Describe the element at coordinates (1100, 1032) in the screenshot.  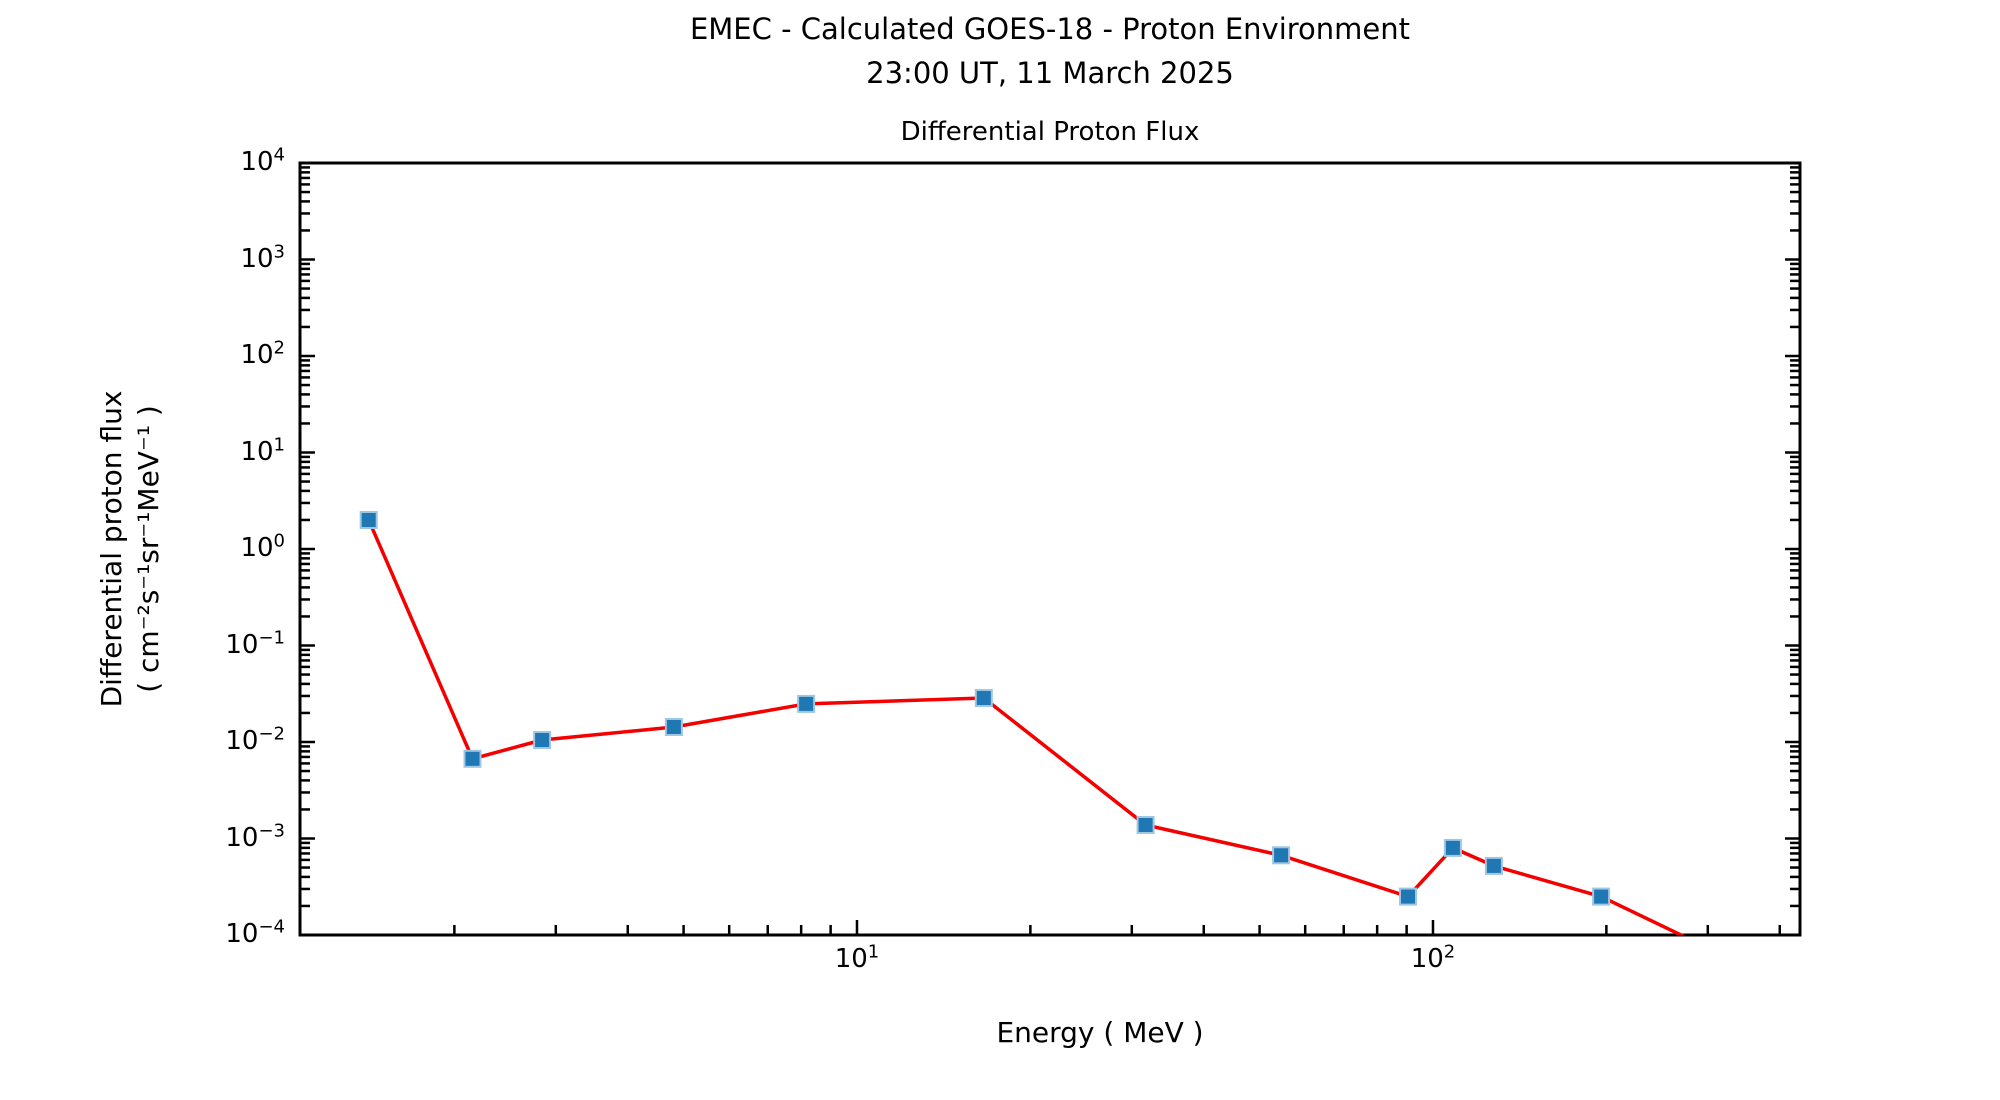
I see `x-axis-label: Energy ( MeV )` at that location.